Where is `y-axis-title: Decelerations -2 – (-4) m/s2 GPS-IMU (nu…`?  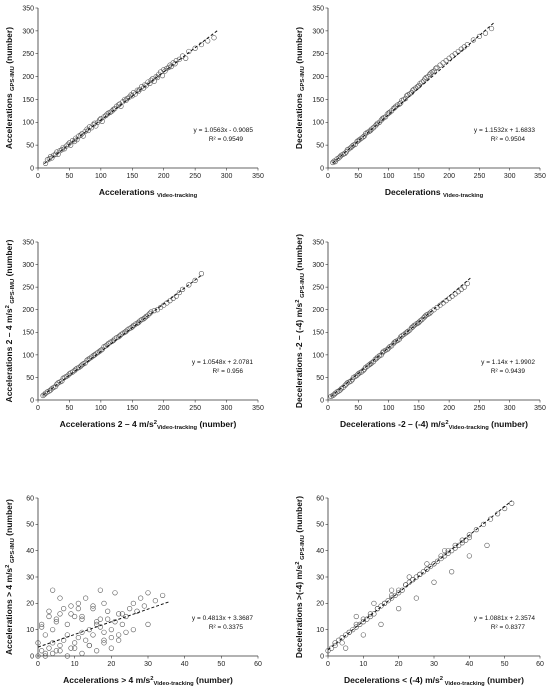
y-axis-title: Decelerations -2 – (-4) m/s2 GPS-IMU (nu… is located at coordinates (300, 321).